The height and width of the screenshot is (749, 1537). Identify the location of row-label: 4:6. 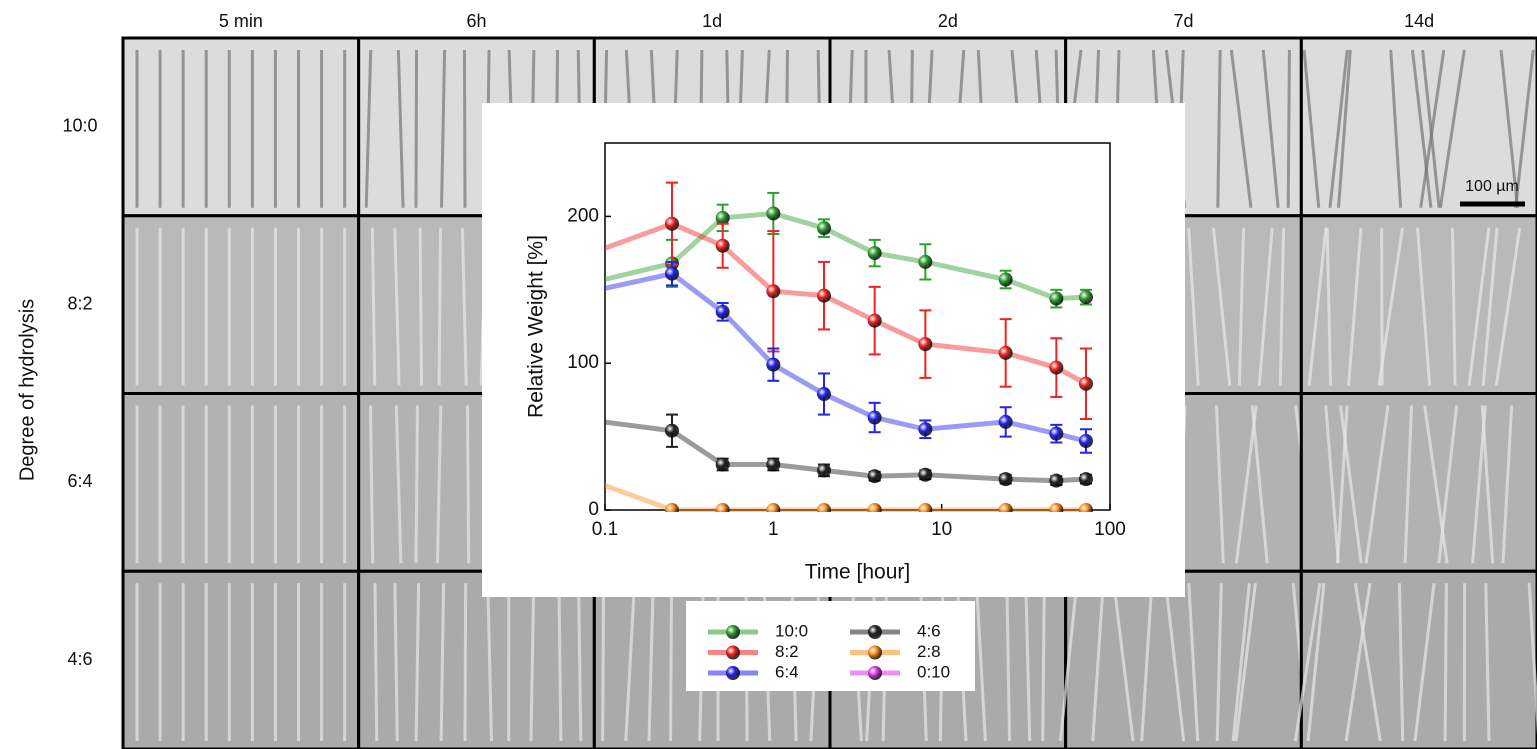
(79, 659).